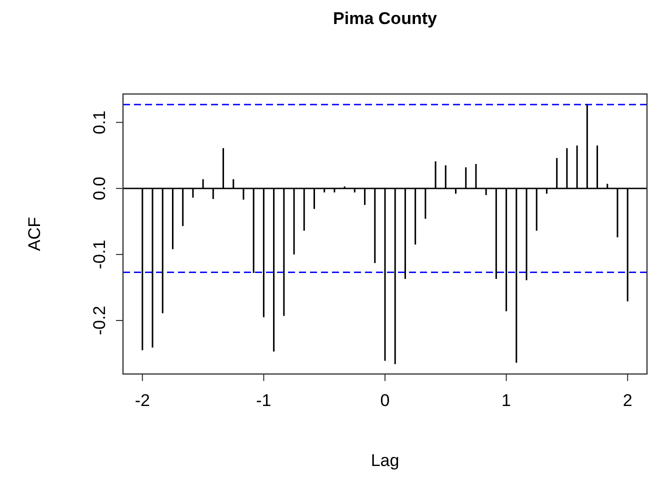 Image resolution: width=655 pixels, height=489 pixels. Describe the element at coordinates (264, 400) in the screenshot. I see `x-tick-label: -1` at that location.